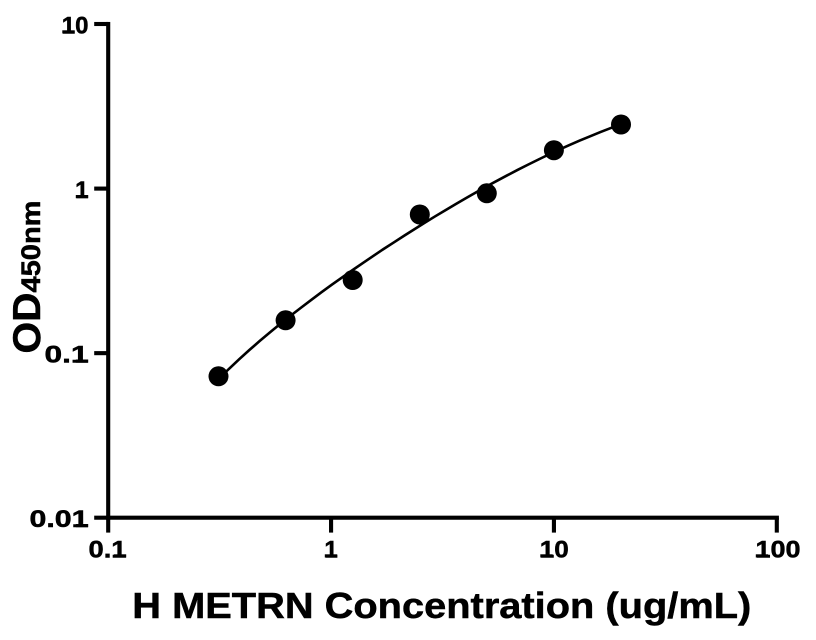 Image resolution: width=816 pixels, height=640 pixels. I want to click on svg-text: 0.01, so click(59, 519).